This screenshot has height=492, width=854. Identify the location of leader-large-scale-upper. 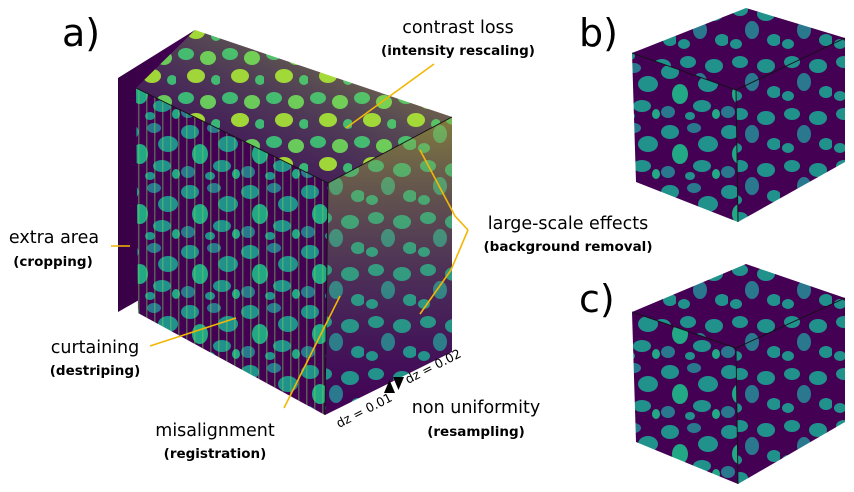
(444, 190).